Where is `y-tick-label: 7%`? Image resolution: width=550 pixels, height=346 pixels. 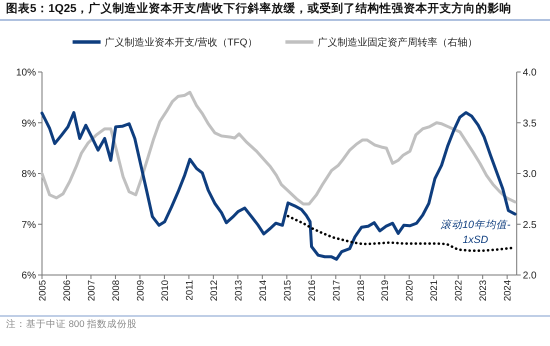 y-tick-label: 7% is located at coordinates (29, 225).